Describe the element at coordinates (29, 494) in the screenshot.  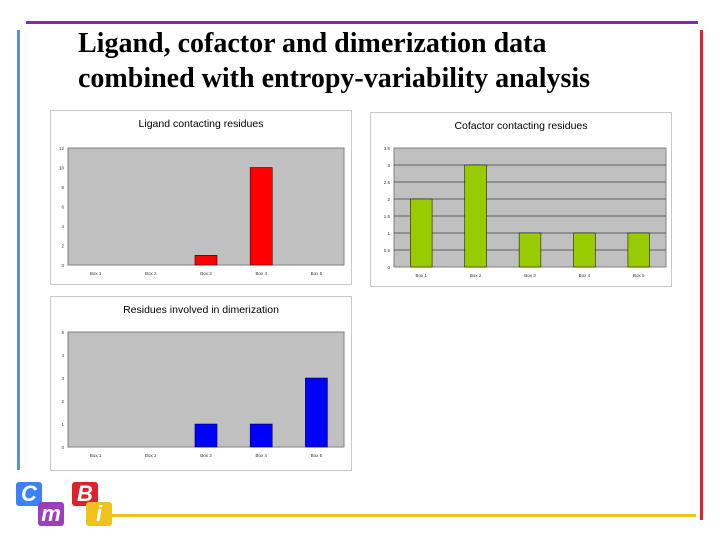
I see `logo-letter-c: C` at that location.